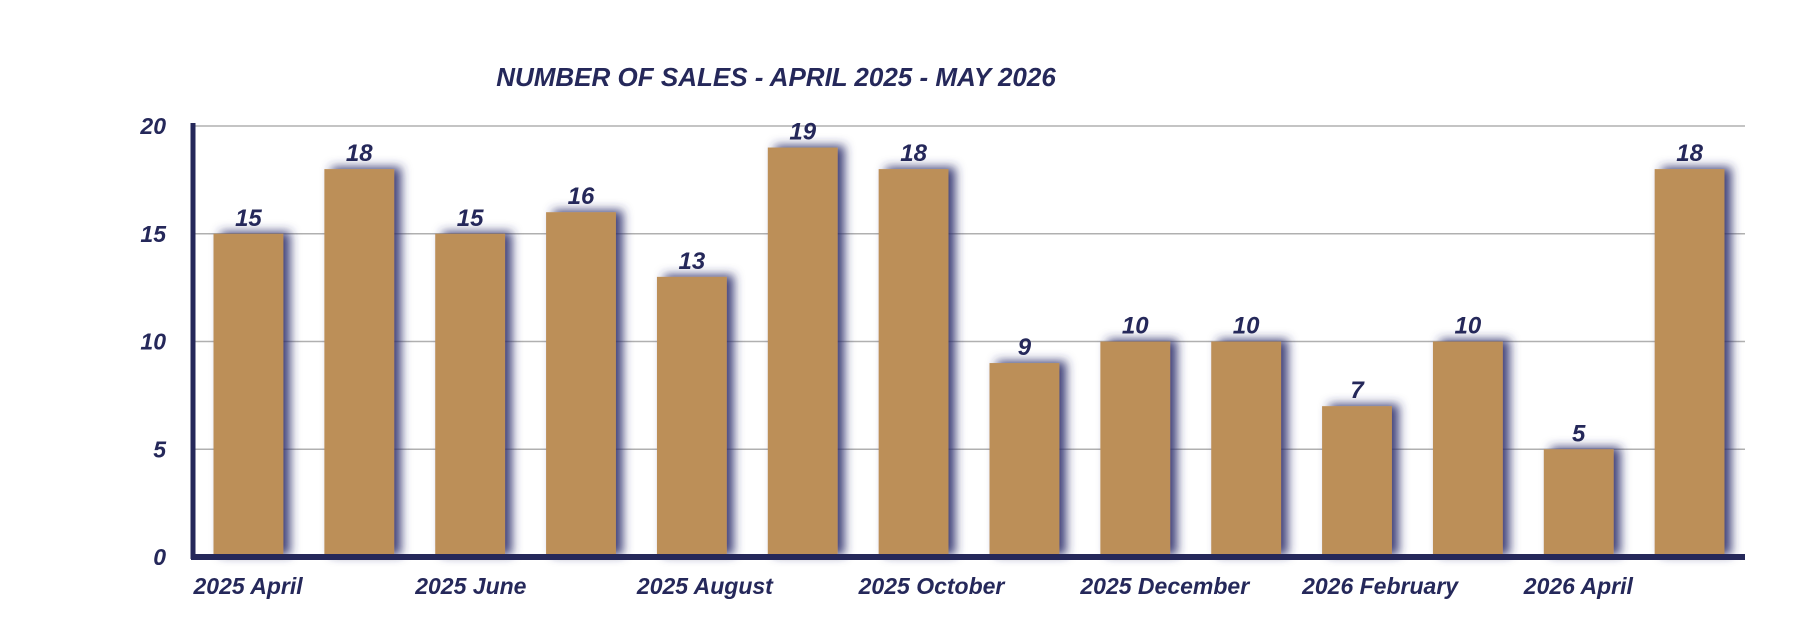  What do you see at coordinates (470, 586) in the screenshot?
I see `x-tick-label: 2025 June` at bounding box center [470, 586].